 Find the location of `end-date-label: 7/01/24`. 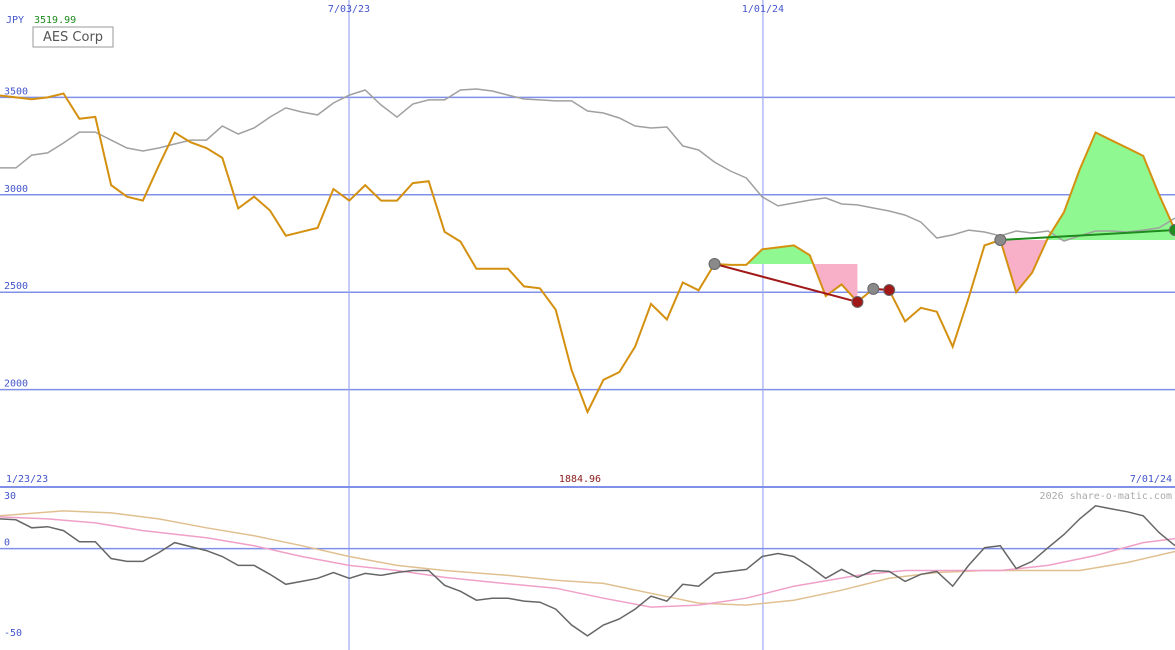

end-date-label: 7/01/24 is located at coordinates (1151, 479).